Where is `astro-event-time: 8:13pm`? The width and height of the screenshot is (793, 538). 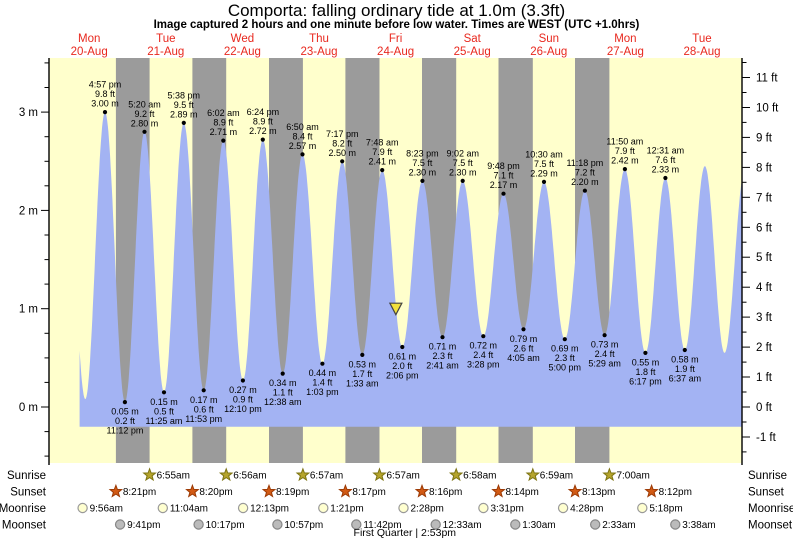
astro-event-time: 8:13pm is located at coordinates (598, 492).